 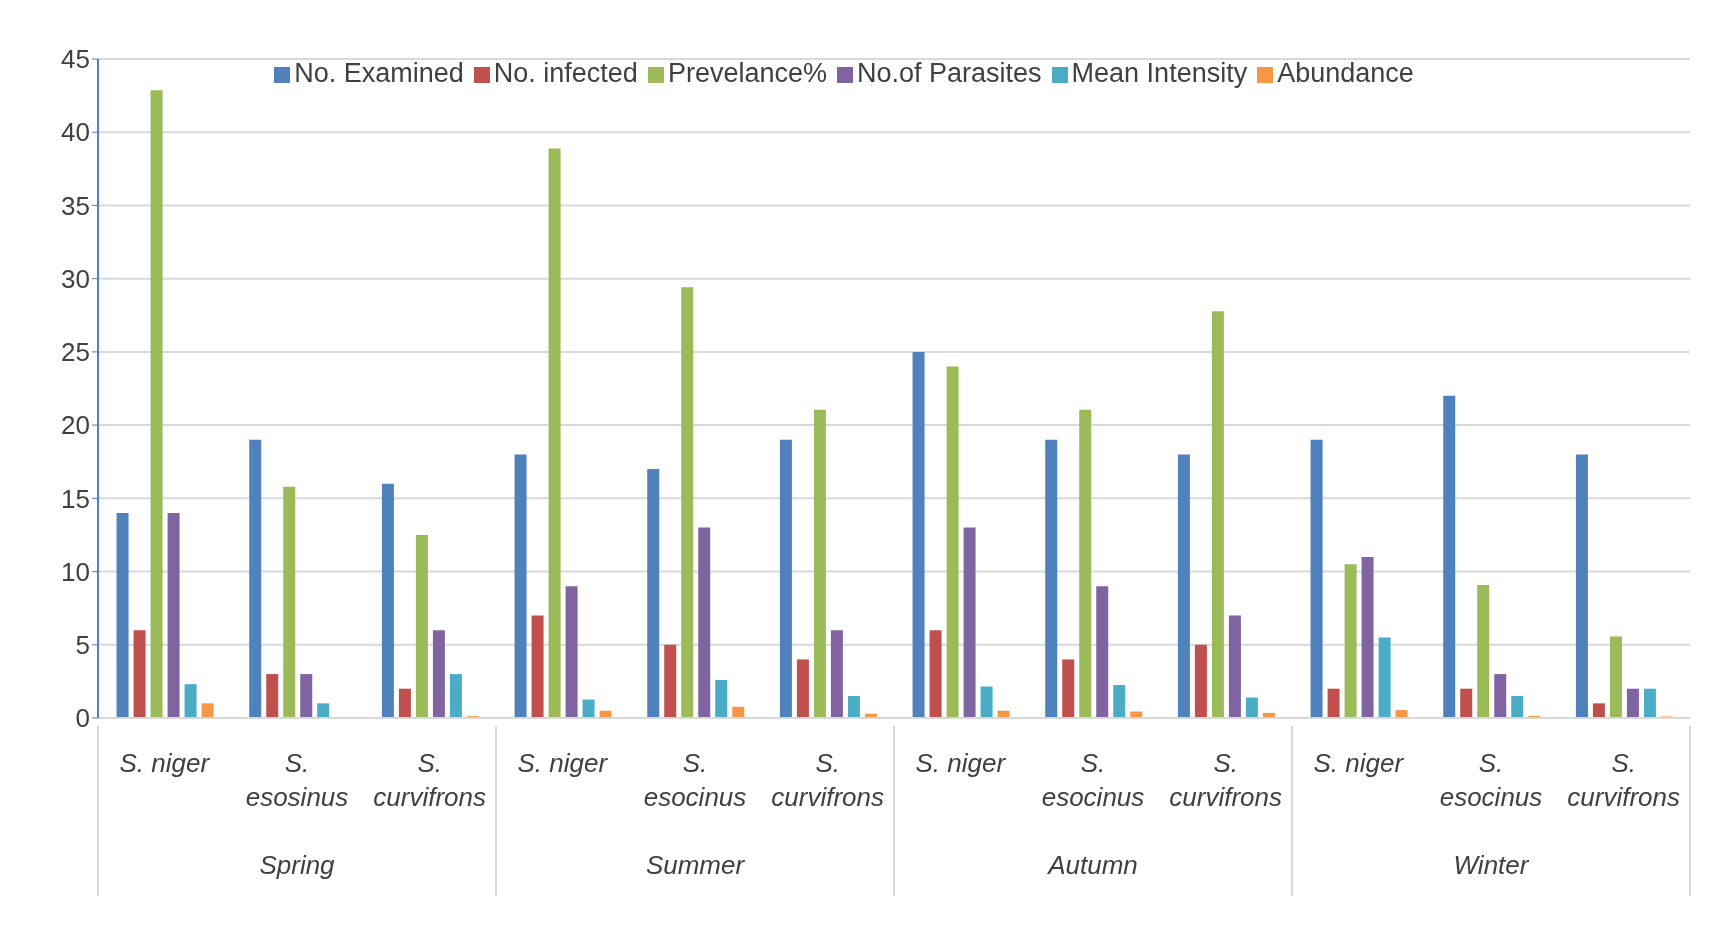 I want to click on legend-label: No. infected, so click(x=565, y=73).